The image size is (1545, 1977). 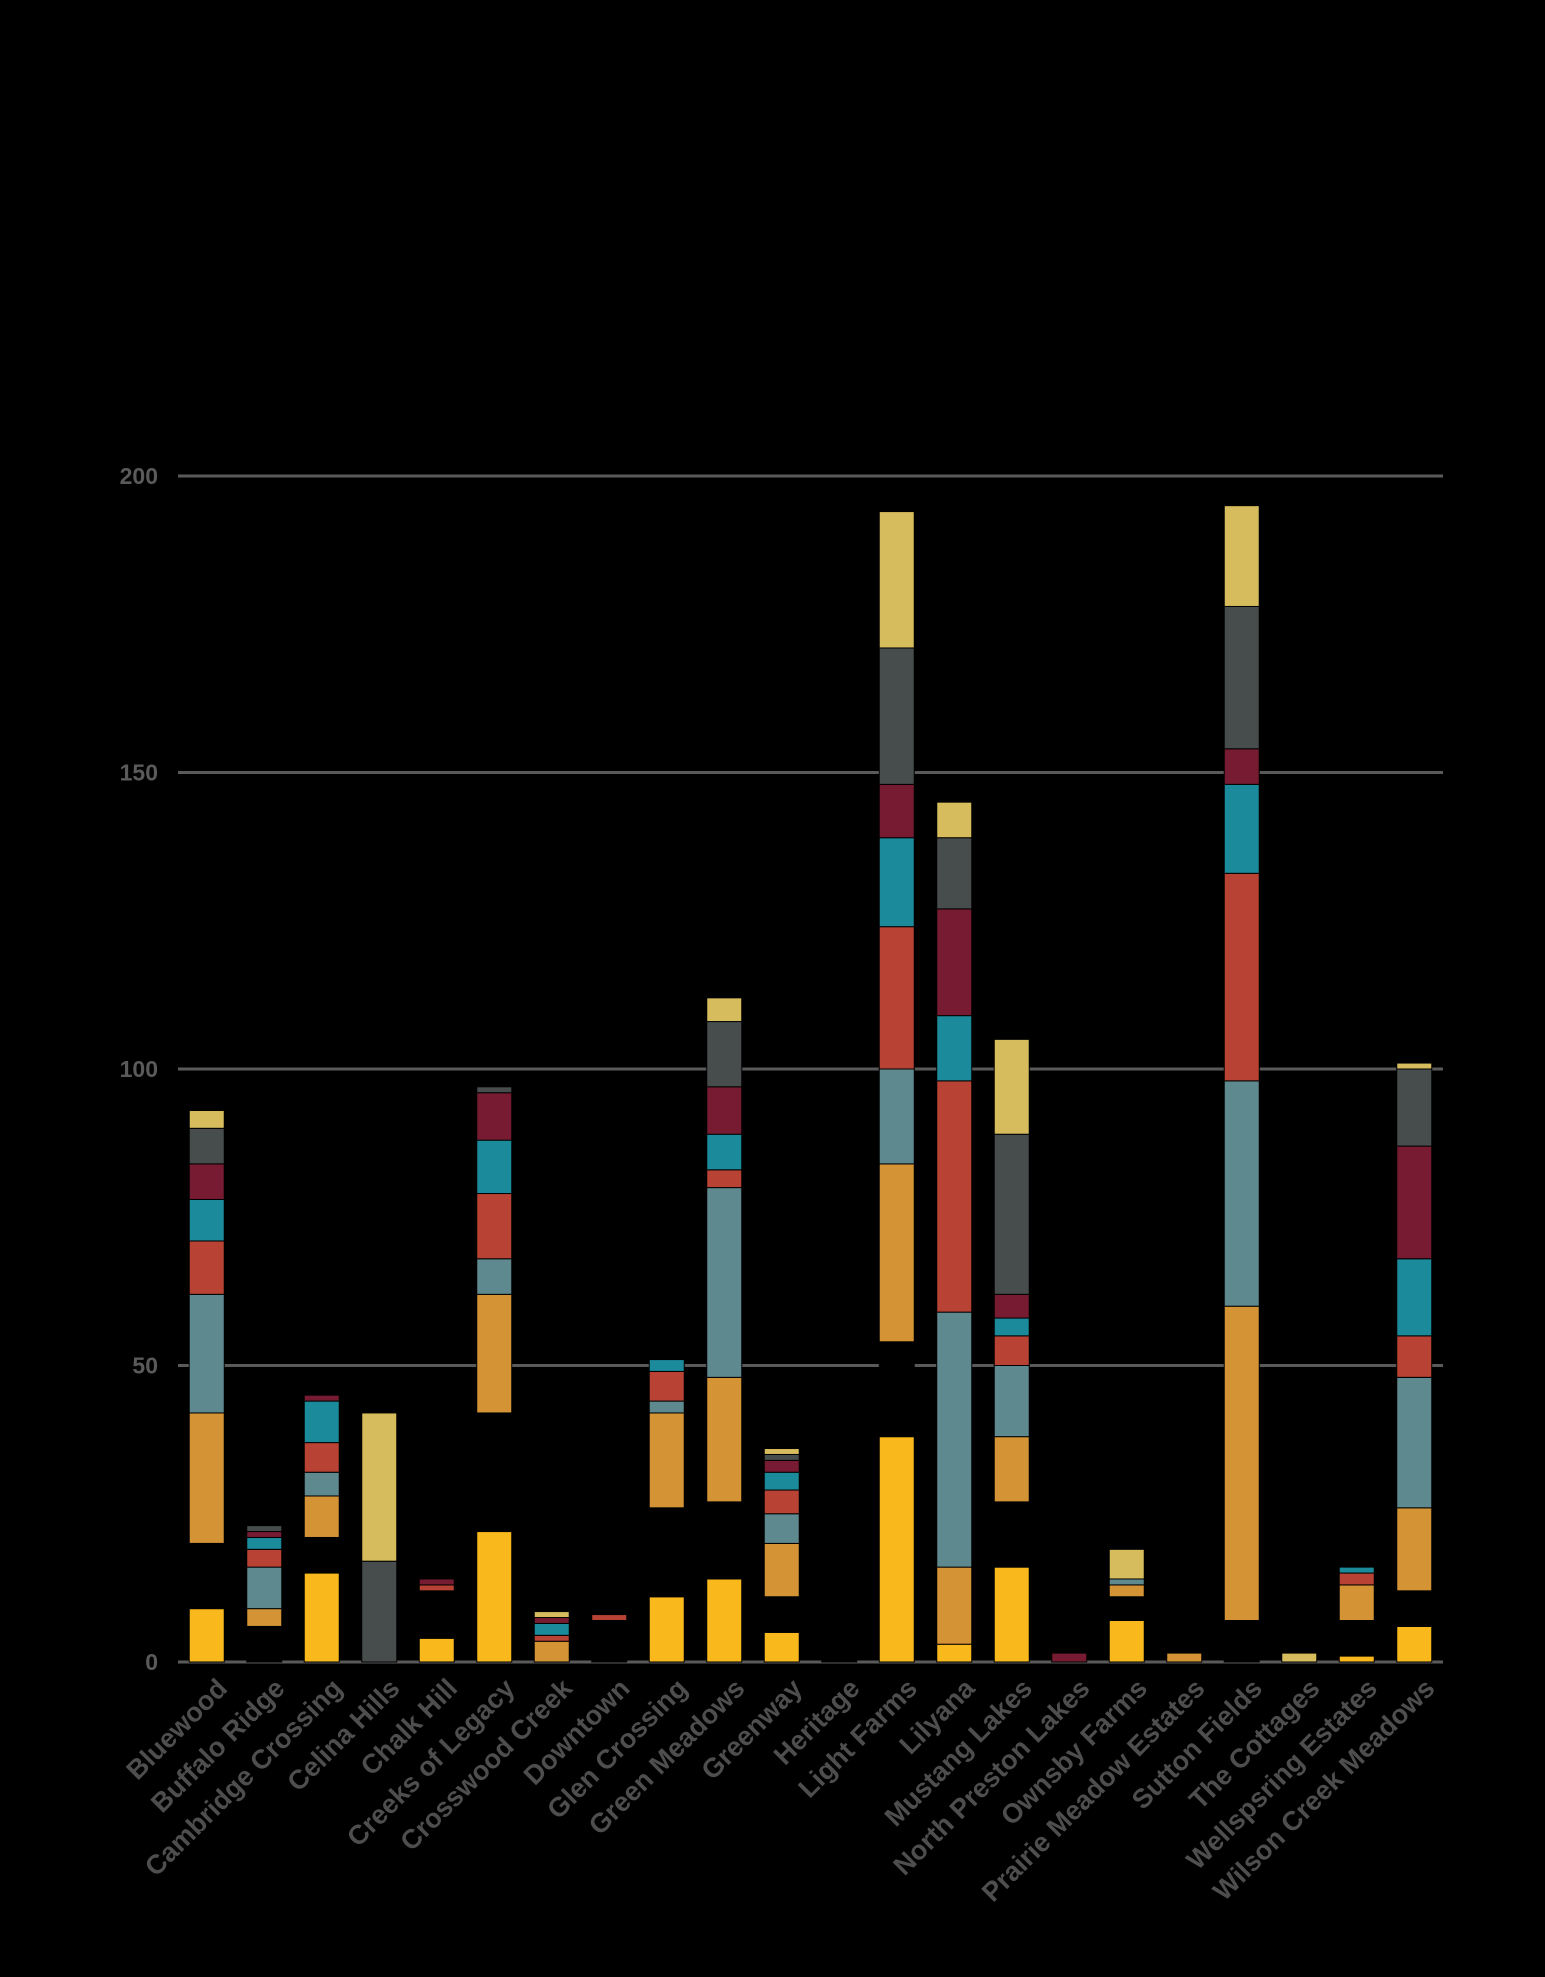 What do you see at coordinates (206, 1220) in the screenshot?
I see `bar-segment-bluewood-s6` at bounding box center [206, 1220].